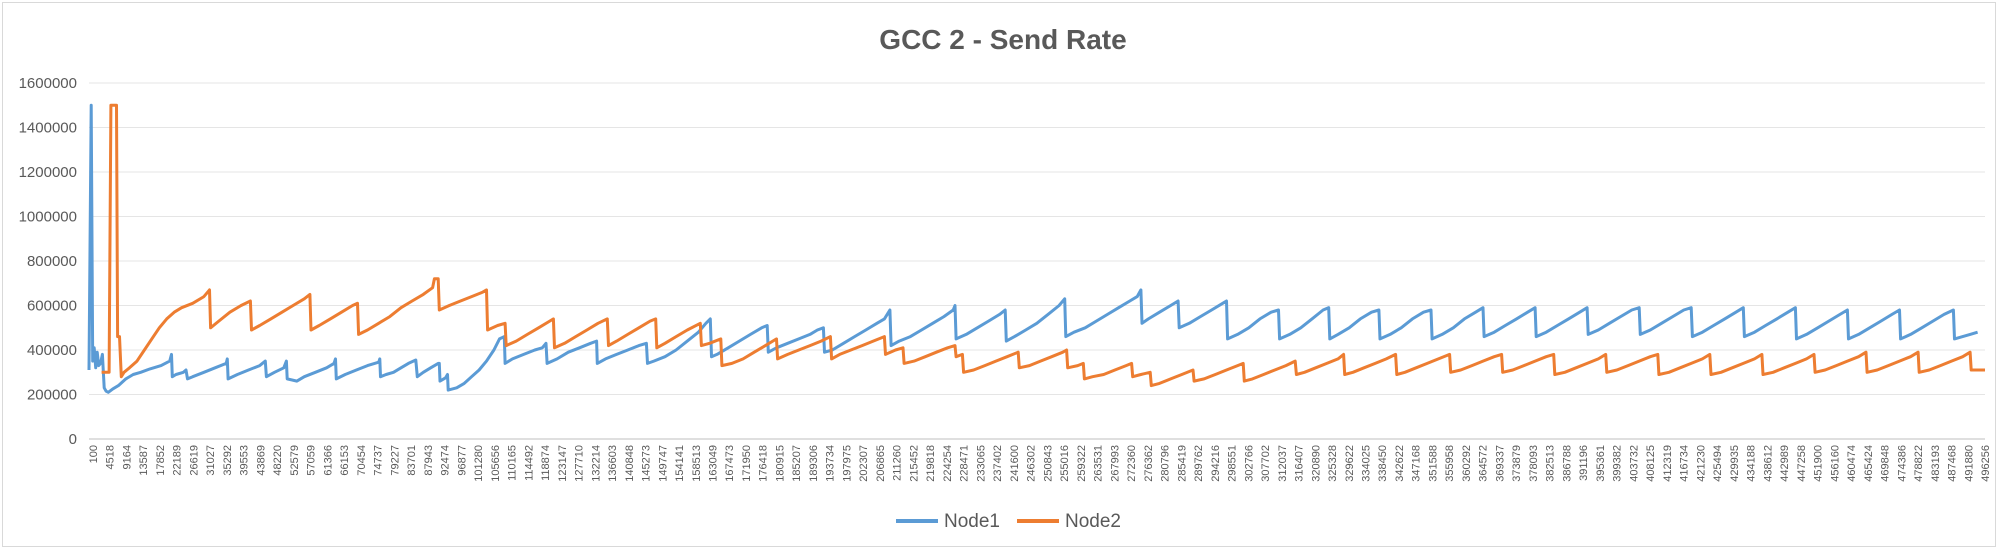 Image resolution: width=2000 pixels, height=551 pixels. Describe the element at coordinates (1099, 463) in the screenshot. I see `x-tick-label: 263531` at that location.